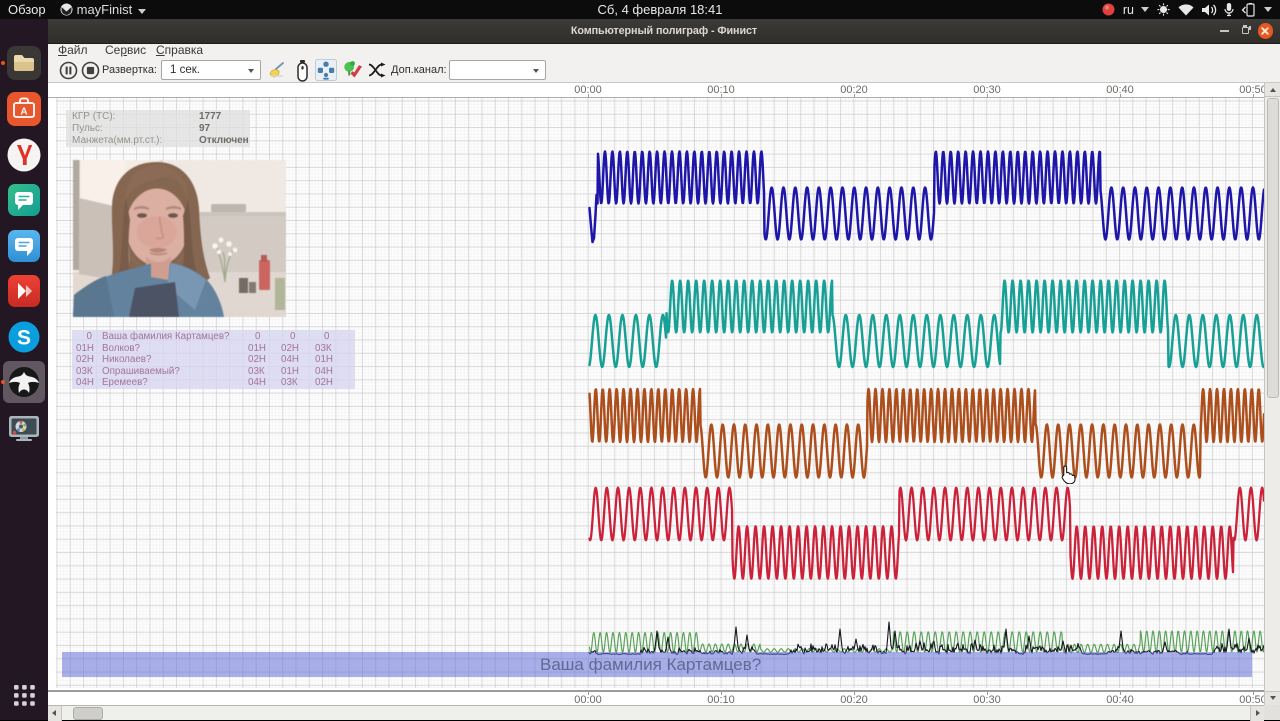  I want to click on svg-text: S, so click(24, 337).